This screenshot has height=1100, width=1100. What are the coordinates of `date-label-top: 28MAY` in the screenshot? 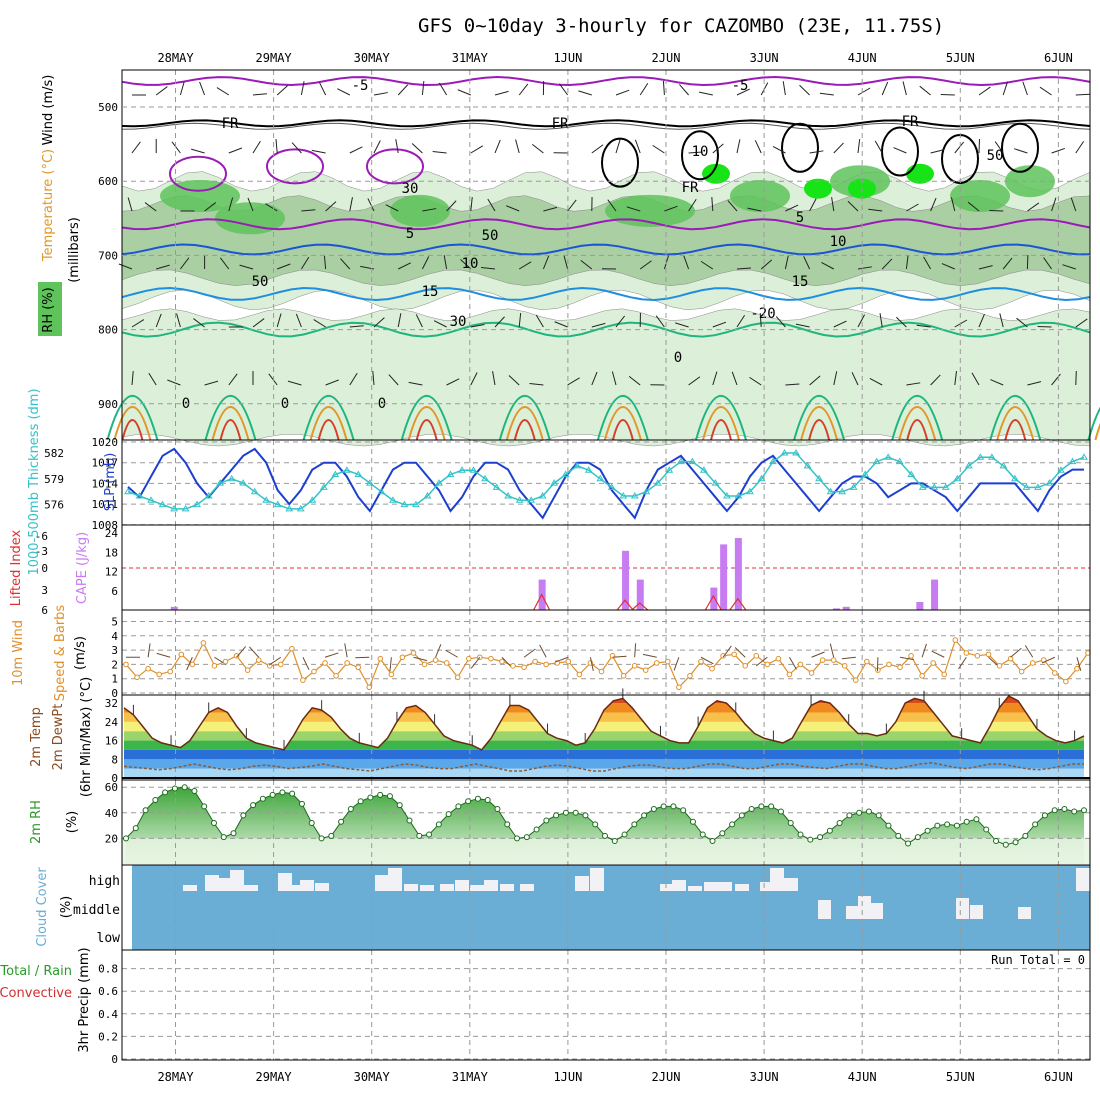 It's located at (175, 58).